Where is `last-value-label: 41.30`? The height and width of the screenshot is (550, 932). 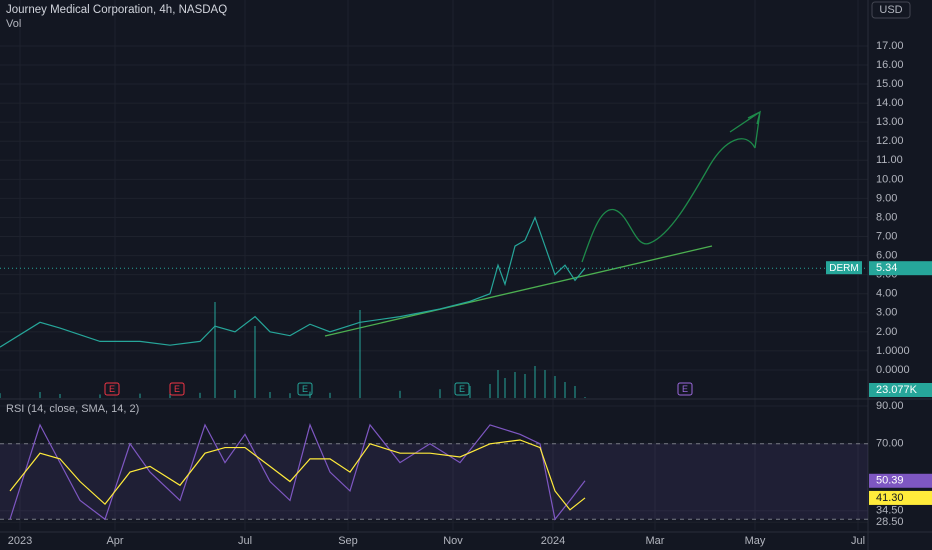
last-value-label: 41.30 is located at coordinates (890, 498).